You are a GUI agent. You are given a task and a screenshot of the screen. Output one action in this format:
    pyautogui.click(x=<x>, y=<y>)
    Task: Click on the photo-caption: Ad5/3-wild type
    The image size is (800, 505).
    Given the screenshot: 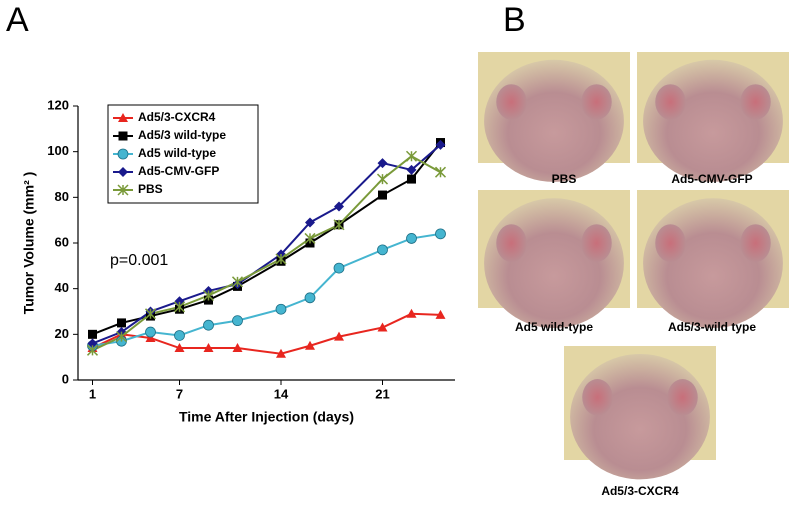 What is the action you would take?
    pyautogui.click(x=712, y=327)
    